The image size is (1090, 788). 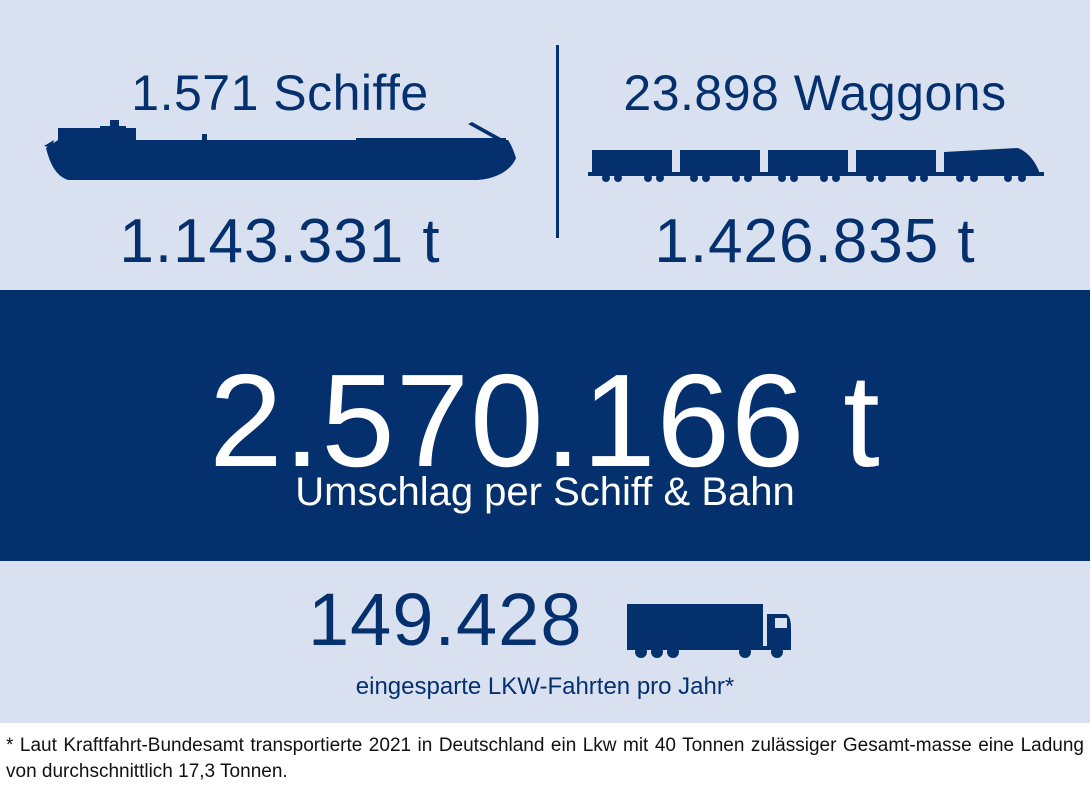 What do you see at coordinates (816, 165) in the screenshot?
I see `train-icon` at bounding box center [816, 165].